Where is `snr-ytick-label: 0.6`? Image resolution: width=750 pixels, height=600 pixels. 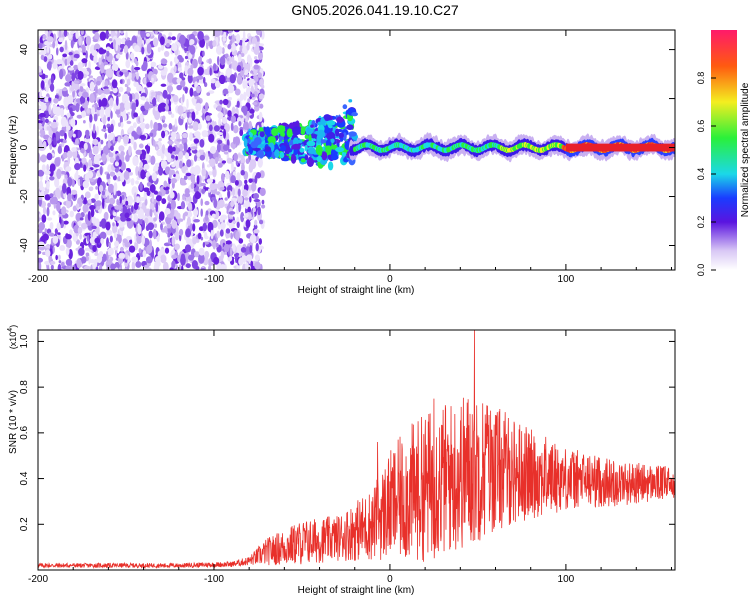
snr-ytick-label: 0.6 is located at coordinates (24, 432).